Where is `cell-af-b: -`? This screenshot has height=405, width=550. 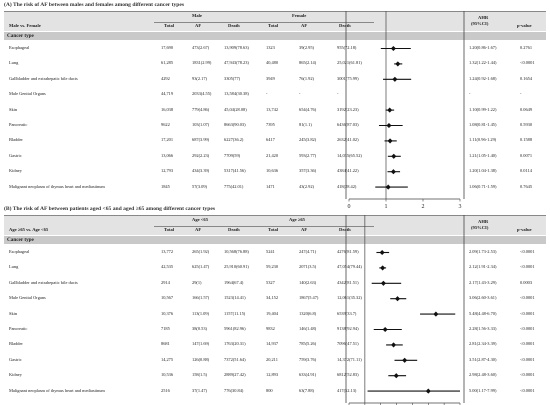
cell-af-b: - is located at coordinates (300, 94).